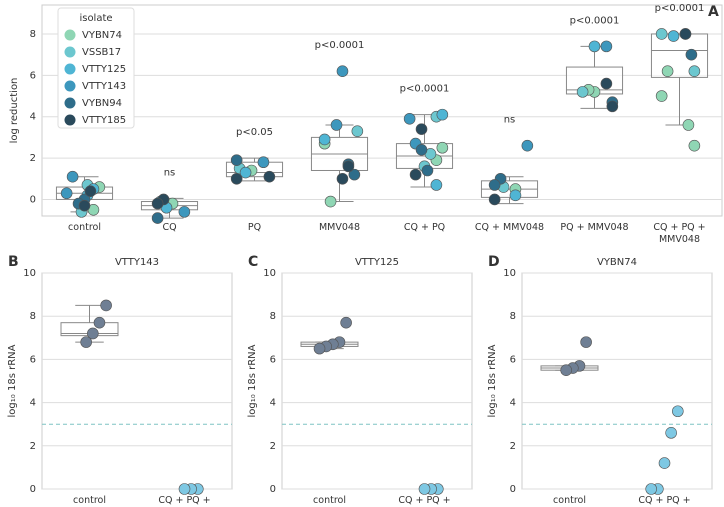 Image resolution: width=724 pixels, height=507 pixels. I want to click on y-axis-label: log₁₀ 18s rRNA, so click(252, 380).